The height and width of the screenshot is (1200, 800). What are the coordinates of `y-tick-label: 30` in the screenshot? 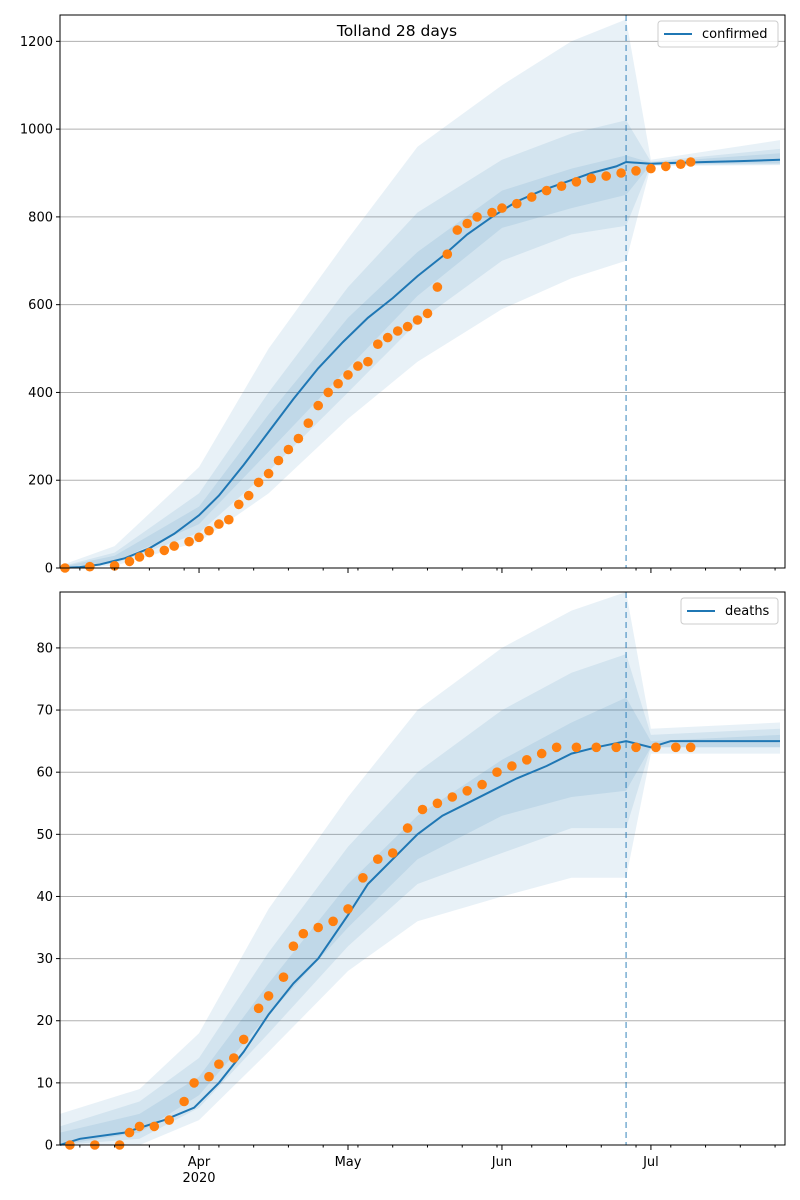 It's located at (44, 959).